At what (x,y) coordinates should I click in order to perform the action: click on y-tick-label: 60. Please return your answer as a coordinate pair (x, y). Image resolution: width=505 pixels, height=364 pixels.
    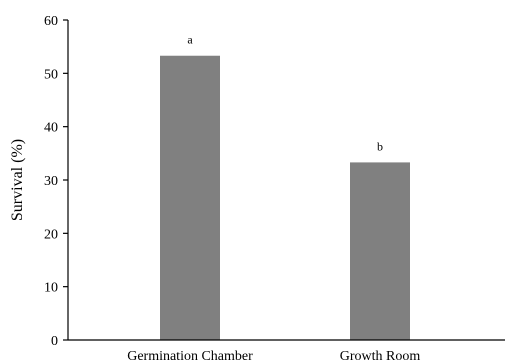
    Looking at the image, I should click on (51, 21).